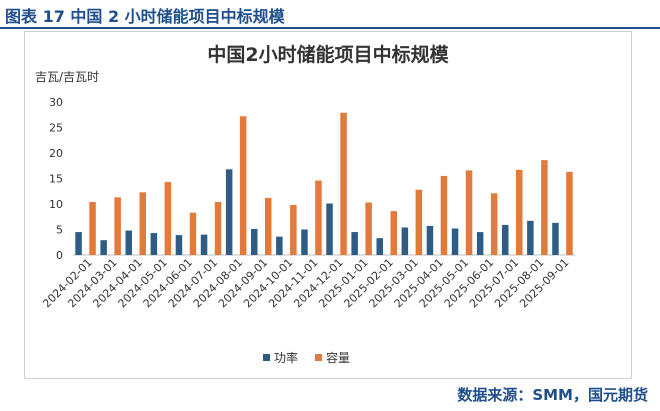  What do you see at coordinates (286, 357) in the screenshot?
I see `legend-label-power: 功率` at bounding box center [286, 357].